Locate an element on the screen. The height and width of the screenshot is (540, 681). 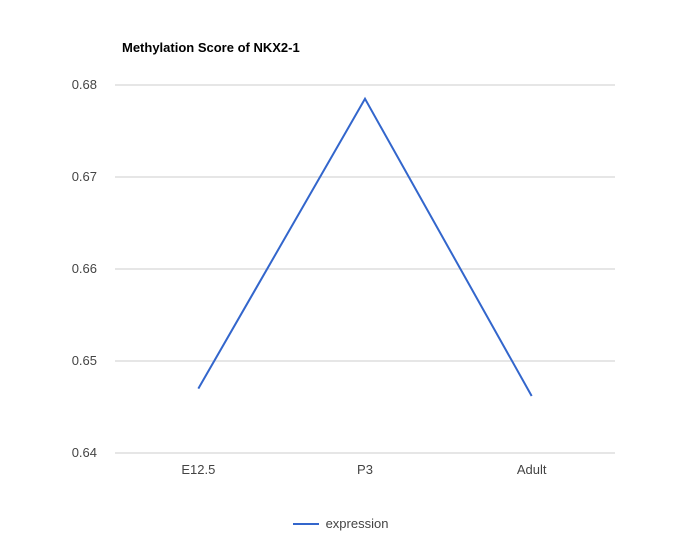
x-axis-tick-label: E12.5 is located at coordinates (198, 469).